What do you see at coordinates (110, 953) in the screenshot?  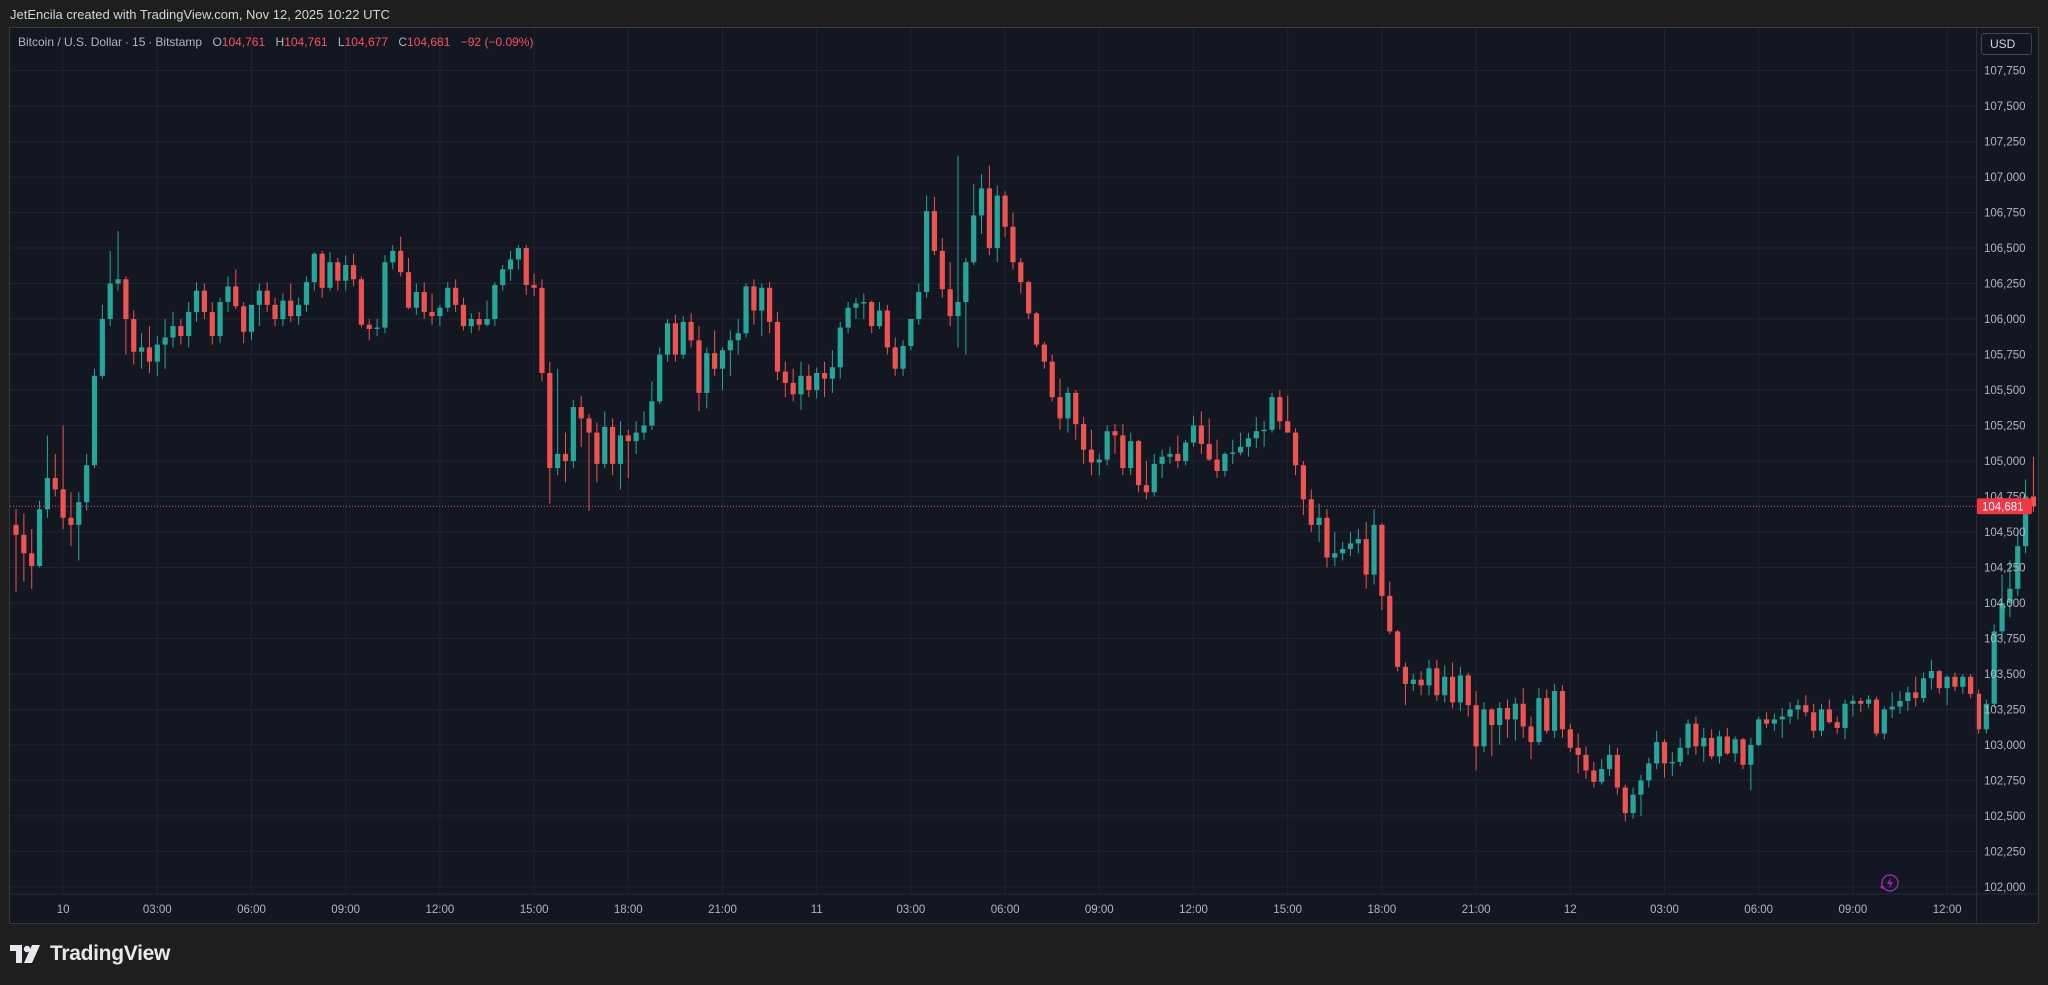 I see `brand-name: TradingView` at bounding box center [110, 953].